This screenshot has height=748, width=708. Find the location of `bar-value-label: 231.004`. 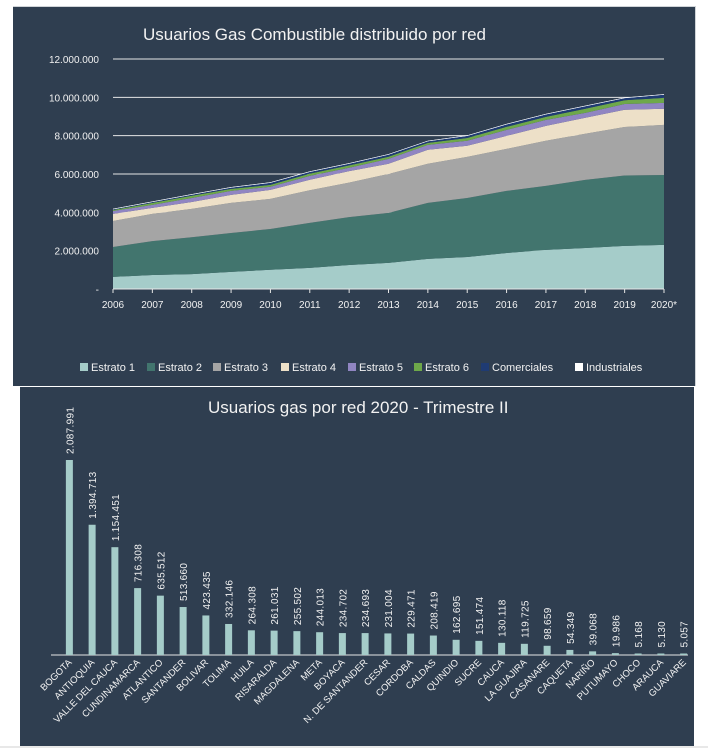

bar-value-label: 231.004 is located at coordinates (389, 608).